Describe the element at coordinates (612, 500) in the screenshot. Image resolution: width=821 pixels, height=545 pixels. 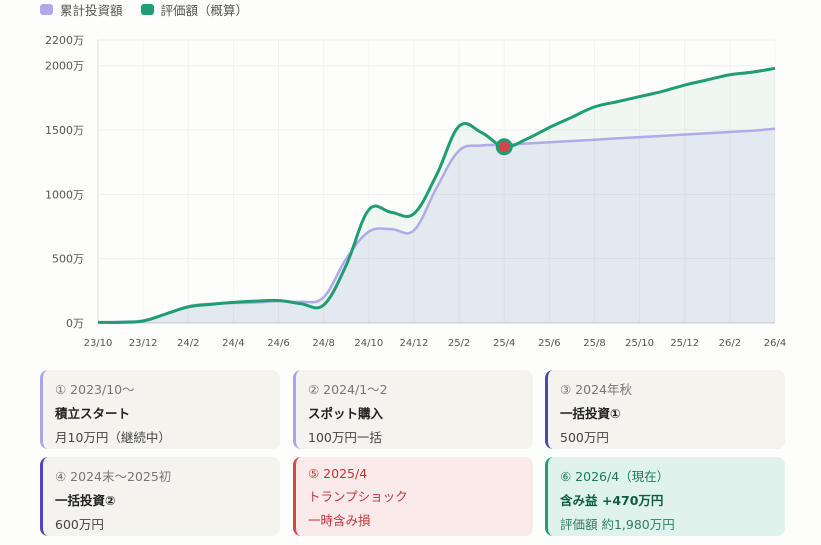
I see `card-title: 含み益 +470万円` at that location.